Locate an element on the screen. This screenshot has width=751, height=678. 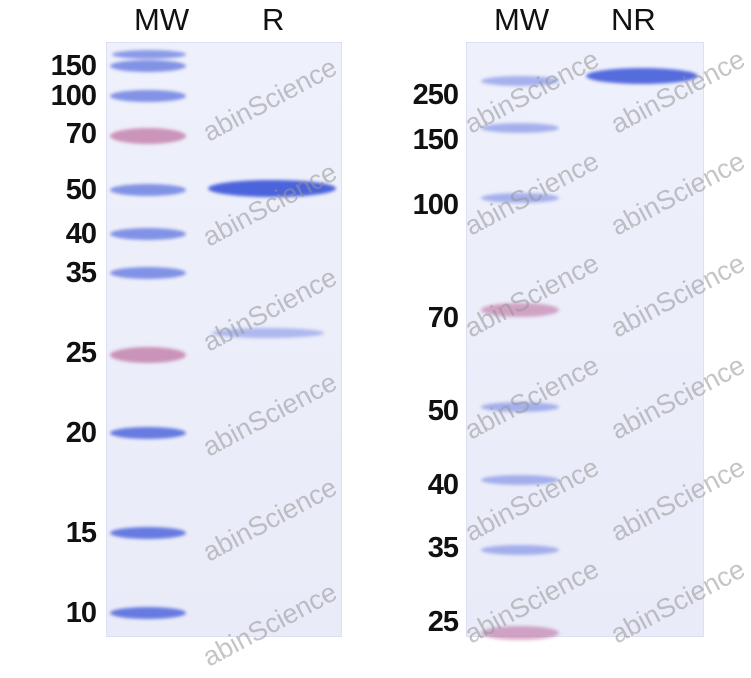
lane-label-r: R is located at coordinates (273, 19).